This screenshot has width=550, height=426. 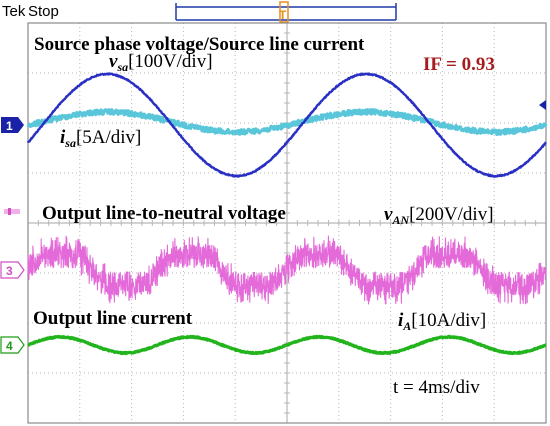 I want to click on pf-readout: IF = 0.93, so click(x=459, y=64).